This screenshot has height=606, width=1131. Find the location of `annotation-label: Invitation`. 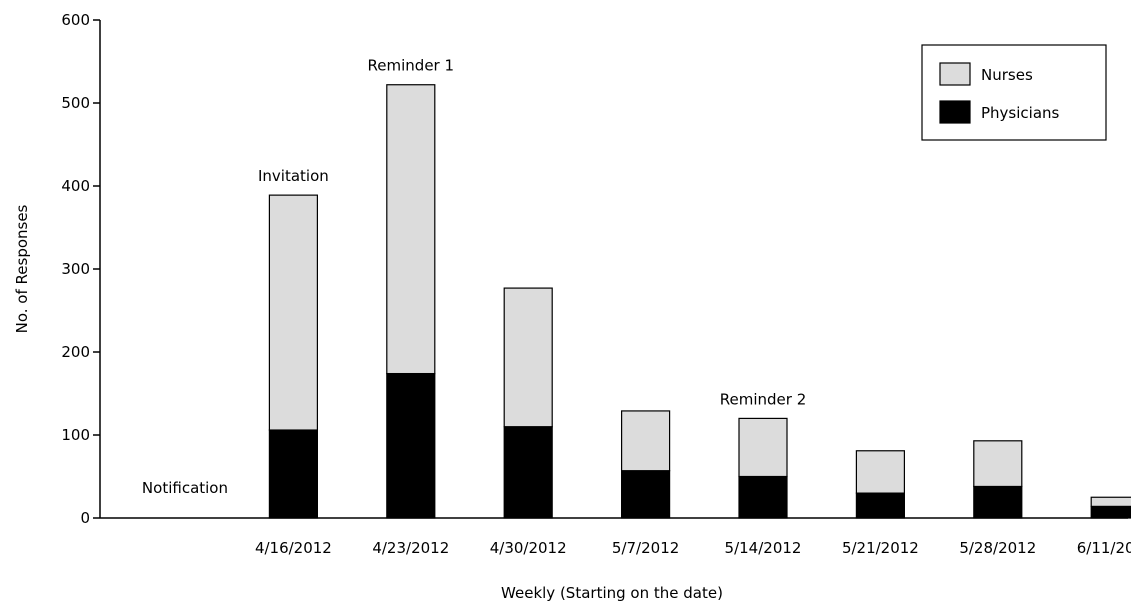

annotation-label: Invitation is located at coordinates (293, 176).